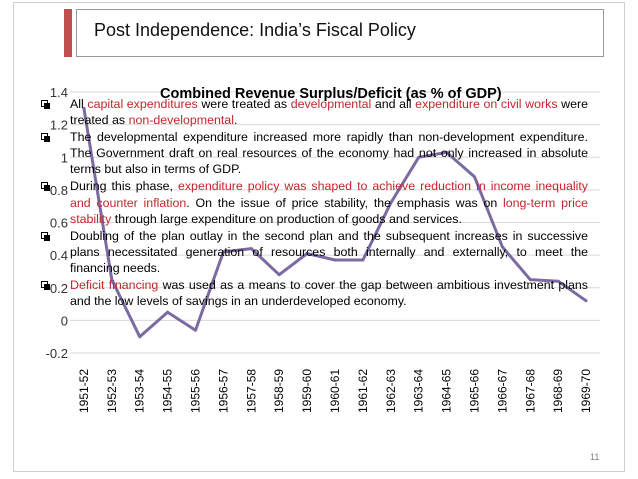 The width and height of the screenshot is (638, 479). Describe the element at coordinates (393, 104) in the screenshot. I see `bullet-text: and all` at that location.